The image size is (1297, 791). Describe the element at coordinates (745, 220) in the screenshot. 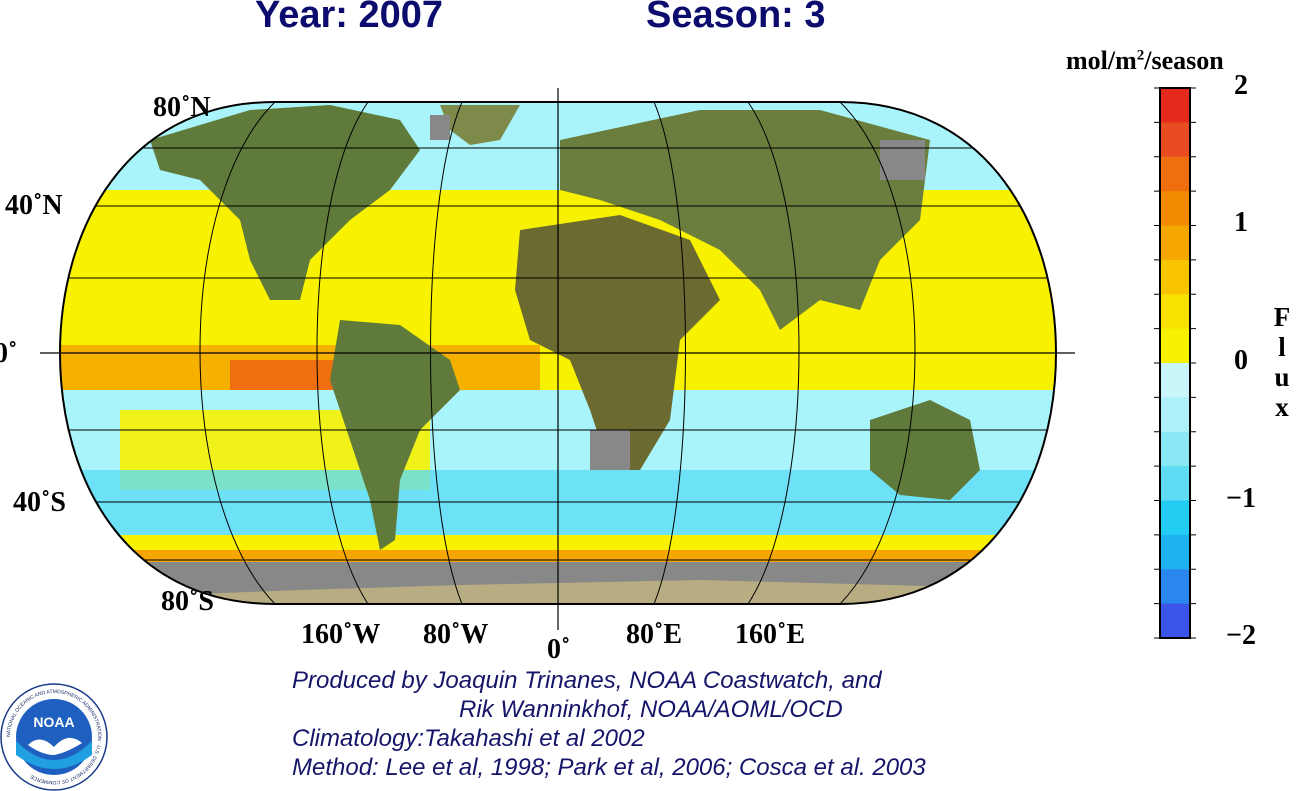

I see `eurasia` at that location.